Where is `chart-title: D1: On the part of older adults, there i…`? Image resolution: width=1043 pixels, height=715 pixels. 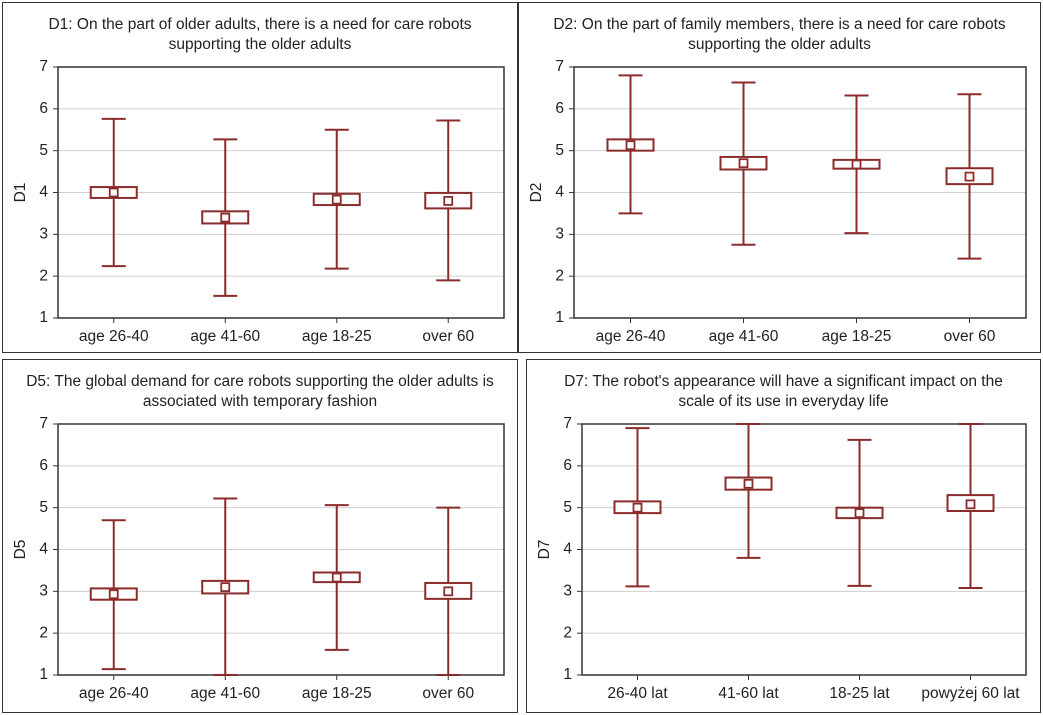 chart-title: D1: On the part of older adults, there i… is located at coordinates (260, 34).